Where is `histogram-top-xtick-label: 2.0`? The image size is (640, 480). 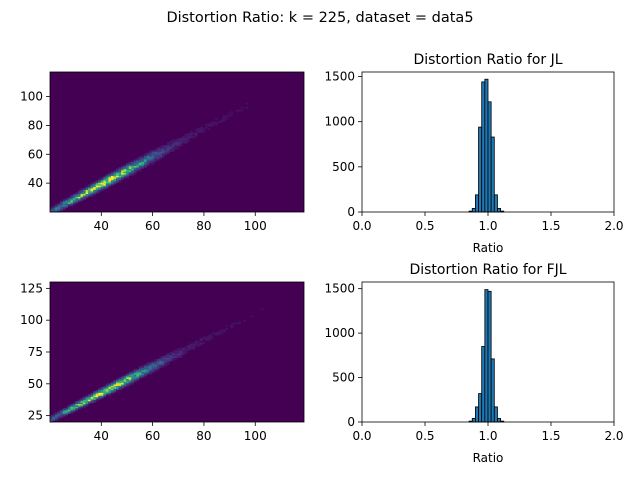 histogram-top-xtick-label: 2.0 is located at coordinates (613, 226).